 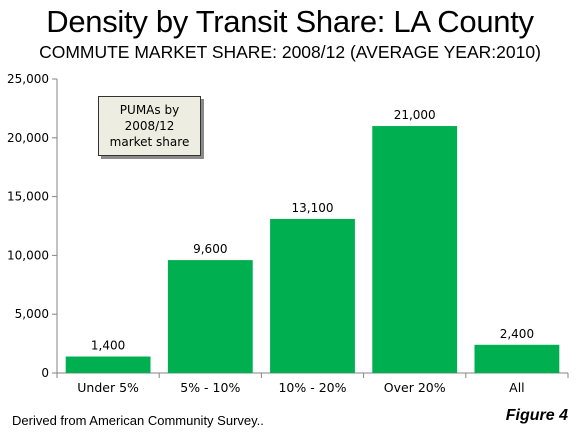 What do you see at coordinates (28, 197) in the screenshot?
I see `y-tick-label: 15,000` at bounding box center [28, 197].